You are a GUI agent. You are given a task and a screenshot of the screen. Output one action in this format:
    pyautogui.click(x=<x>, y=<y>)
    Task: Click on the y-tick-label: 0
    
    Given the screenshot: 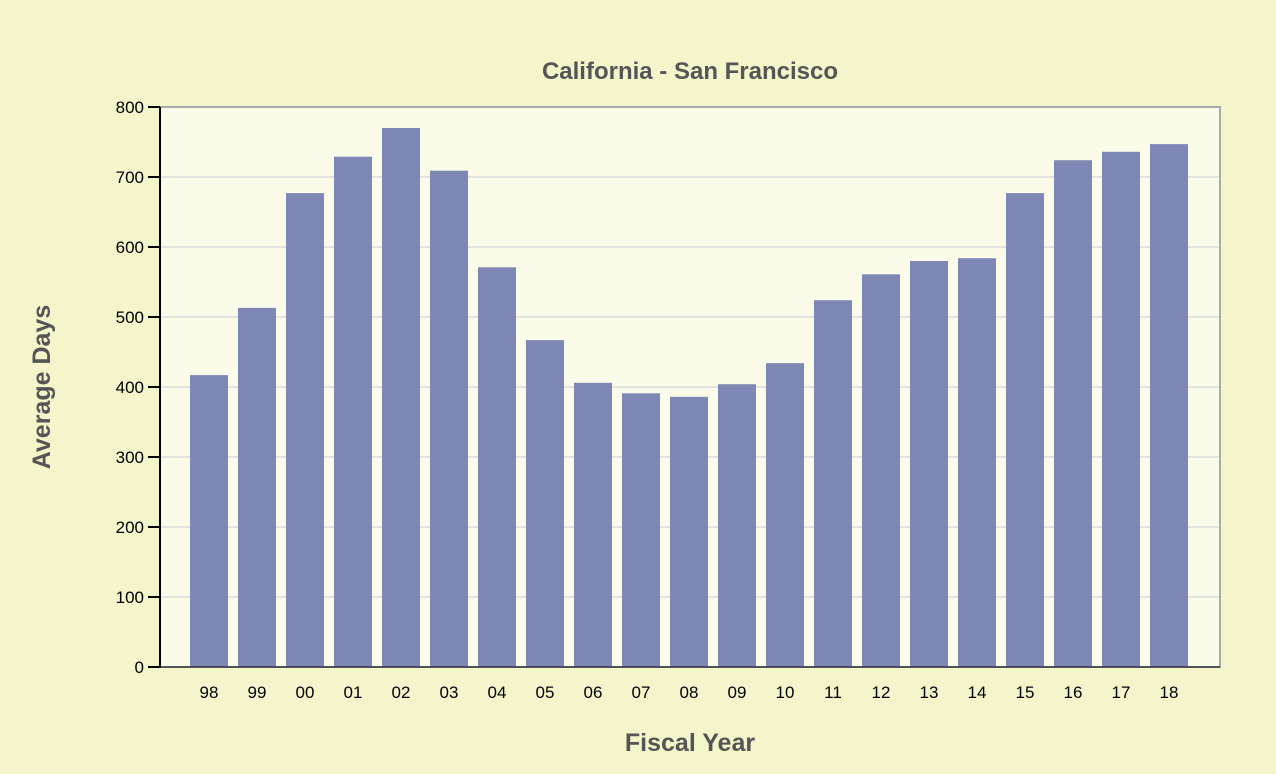 What is the action you would take?
    pyautogui.click(x=139, y=667)
    